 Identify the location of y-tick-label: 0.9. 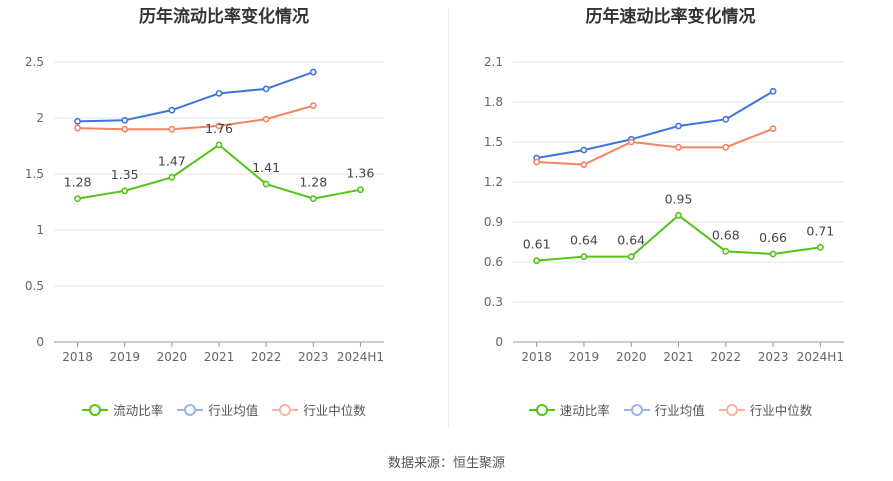
(493, 222).